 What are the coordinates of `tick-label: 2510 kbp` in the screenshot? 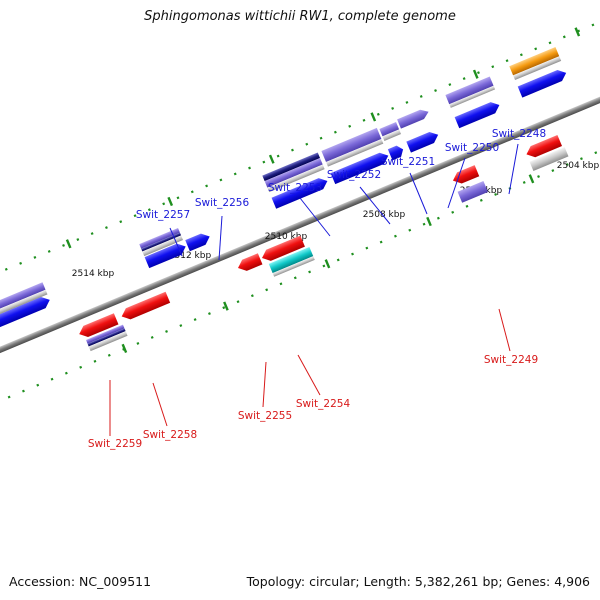 It's located at (286, 237).